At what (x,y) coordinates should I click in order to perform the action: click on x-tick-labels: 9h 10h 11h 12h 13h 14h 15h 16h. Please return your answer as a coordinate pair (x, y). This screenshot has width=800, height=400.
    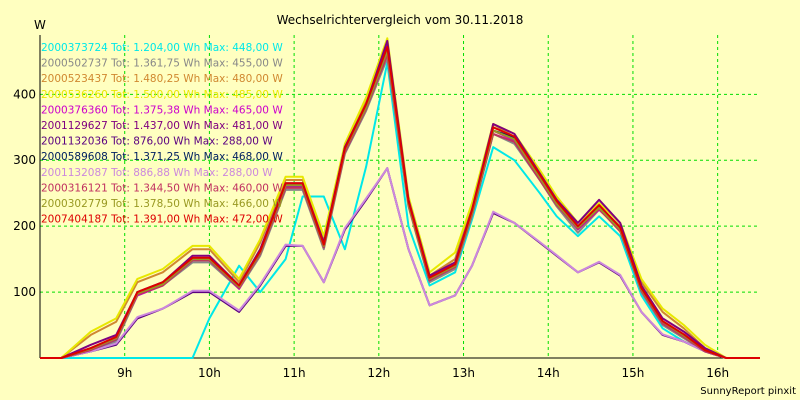
    Looking at the image, I should click on (423, 373).